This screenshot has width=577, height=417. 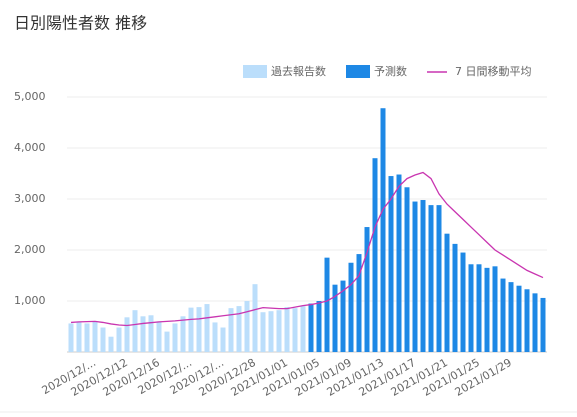 What do you see at coordinates (30, 147) in the screenshot?
I see `y-tick-label: 4,000` at bounding box center [30, 147].